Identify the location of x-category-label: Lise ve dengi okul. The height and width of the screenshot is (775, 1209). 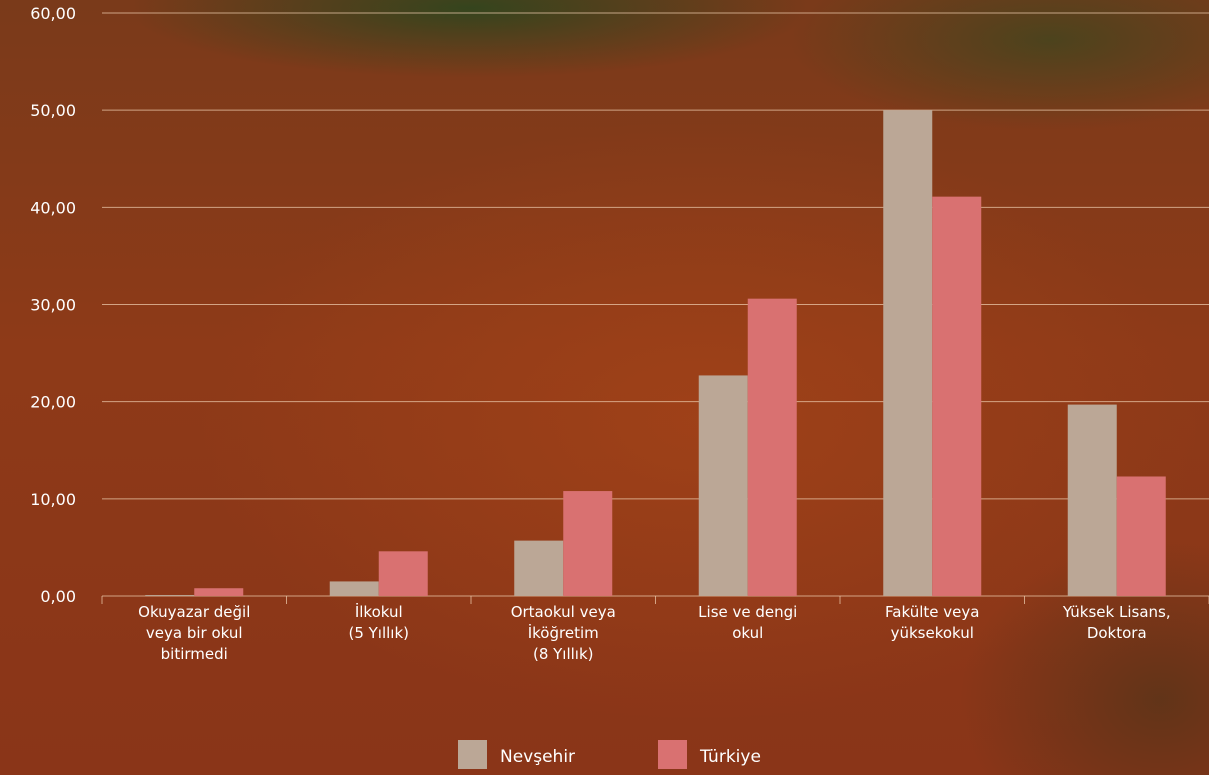
(747, 622).